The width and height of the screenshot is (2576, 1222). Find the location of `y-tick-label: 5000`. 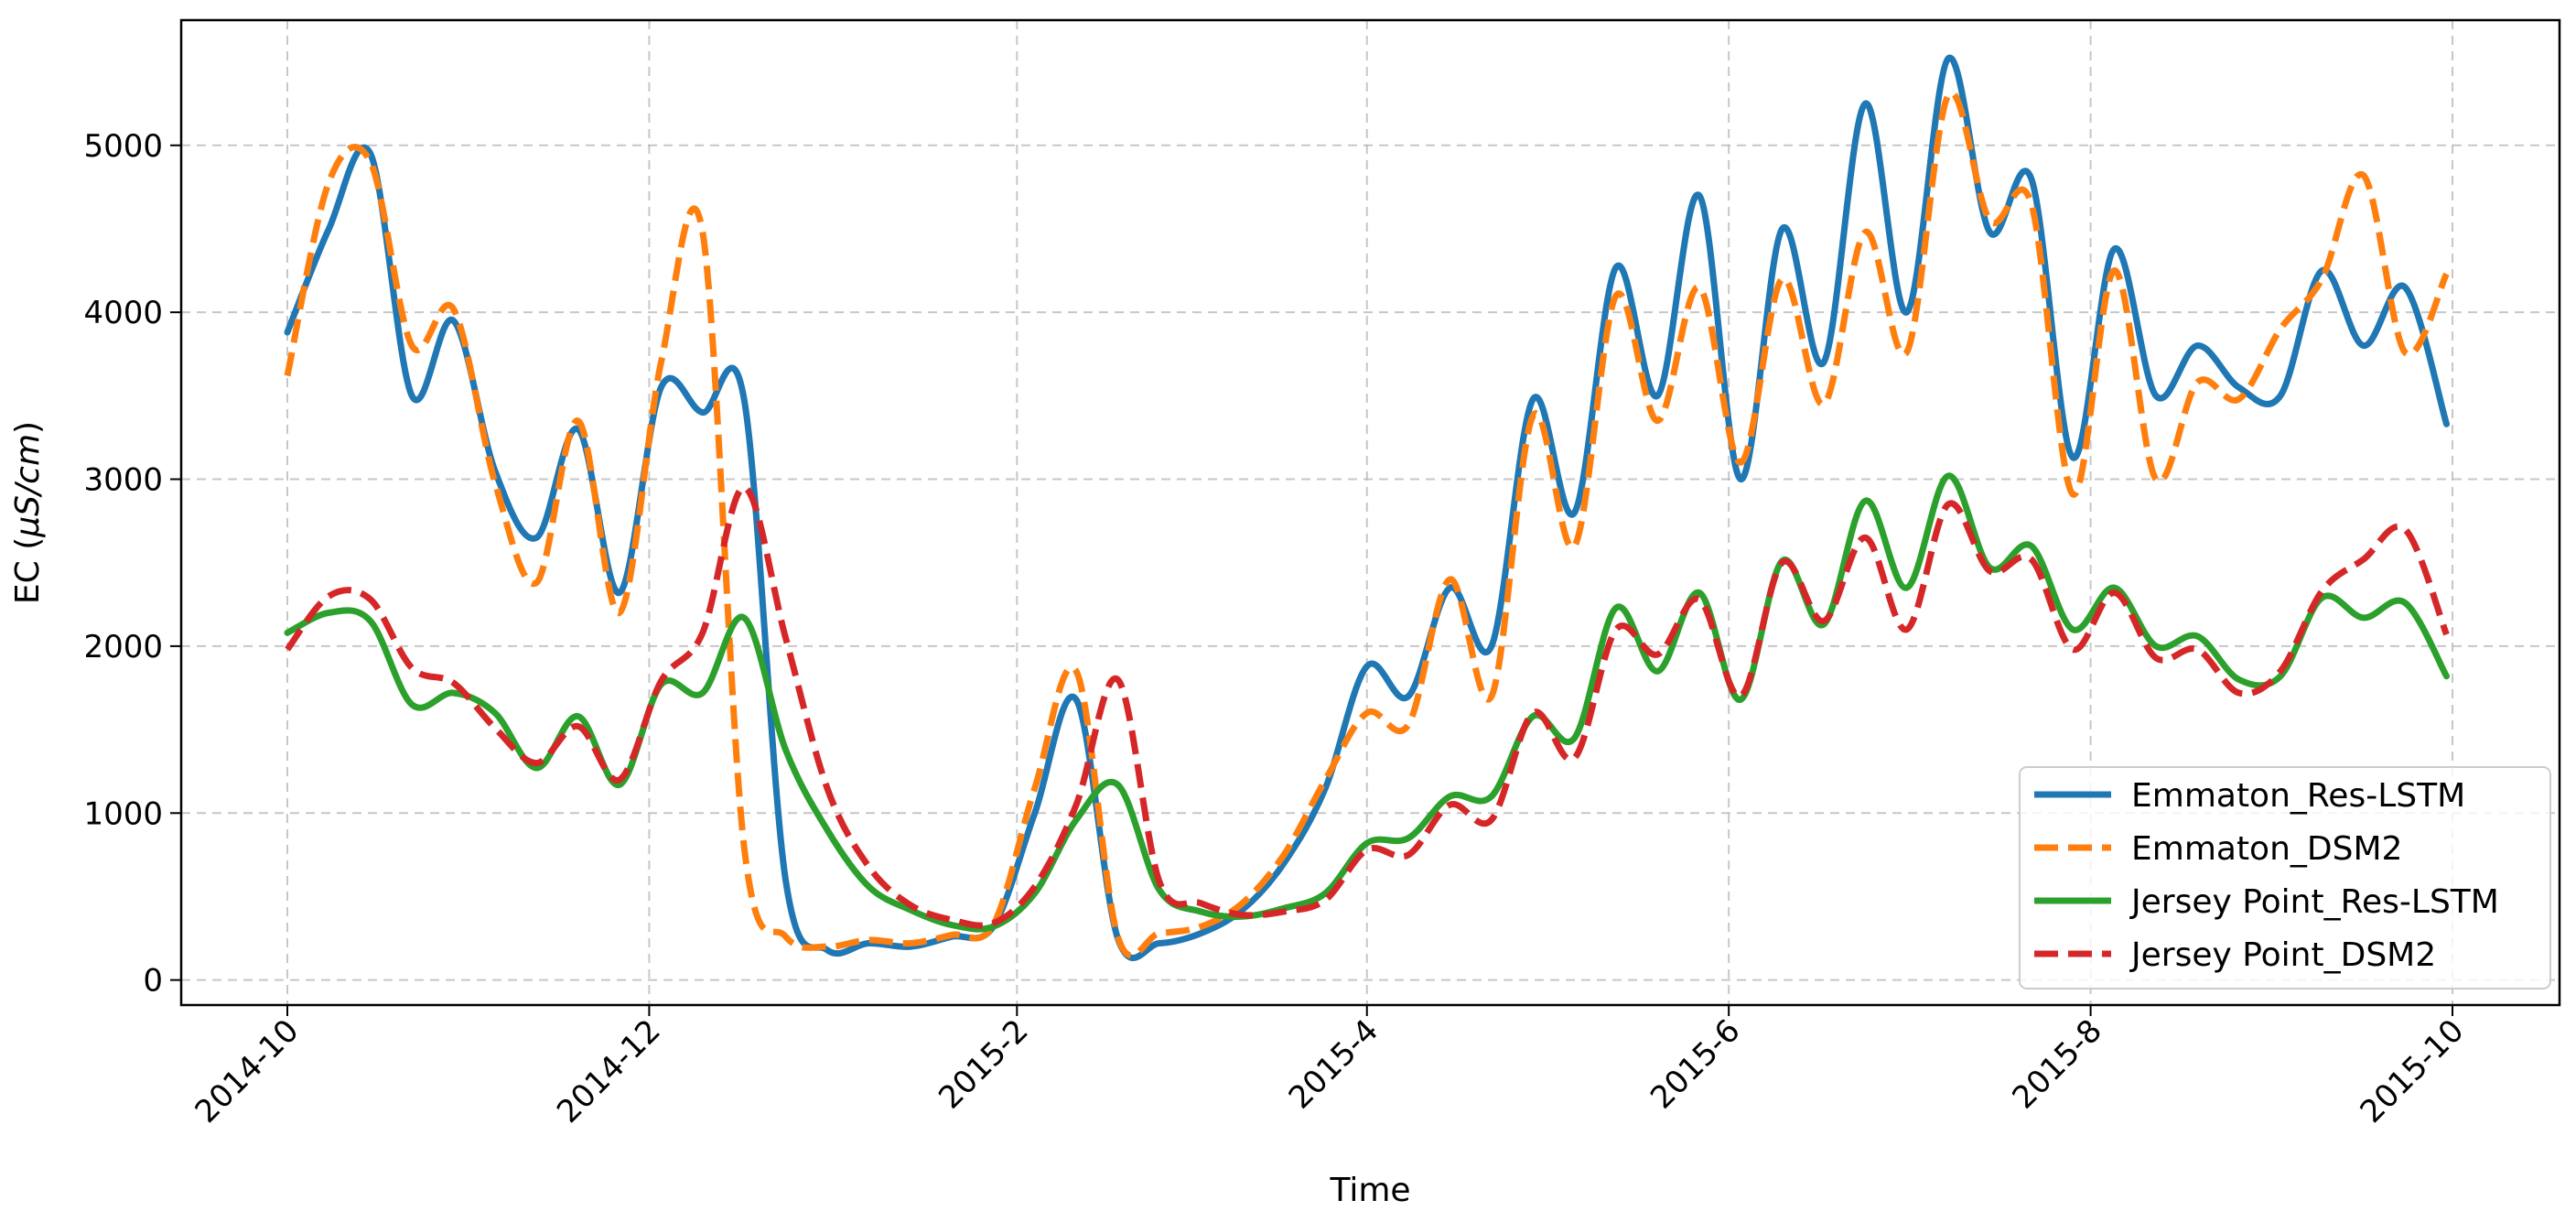

y-tick-label: 5000 is located at coordinates (123, 146).